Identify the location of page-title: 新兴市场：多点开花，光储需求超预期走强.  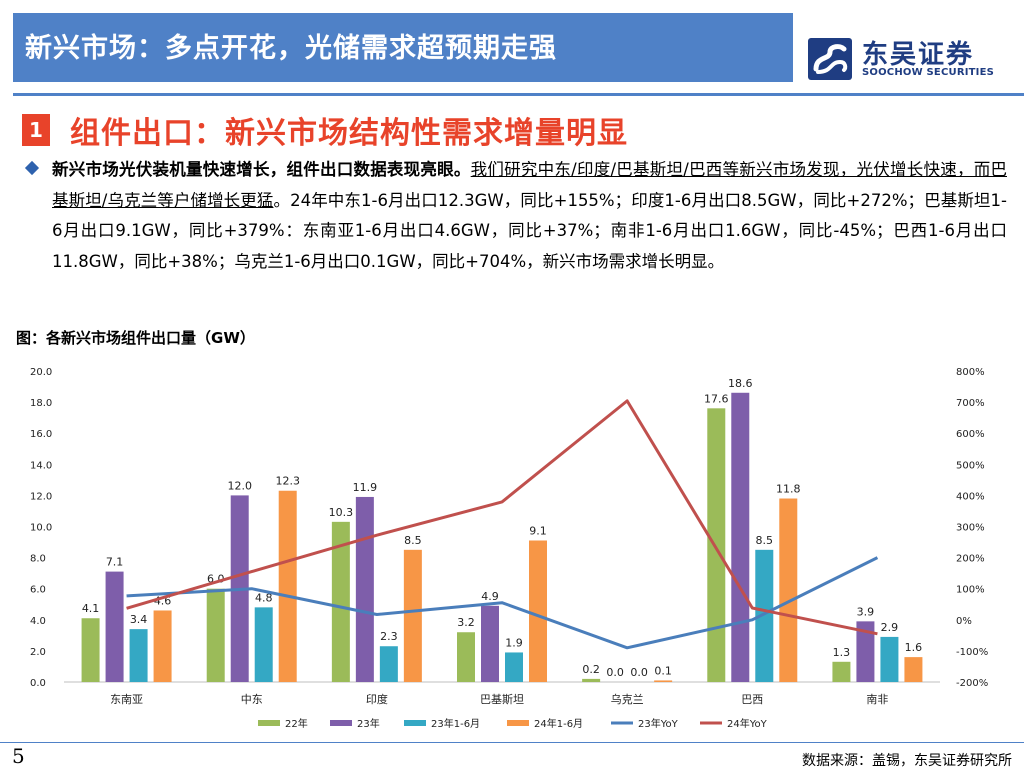
(291, 48).